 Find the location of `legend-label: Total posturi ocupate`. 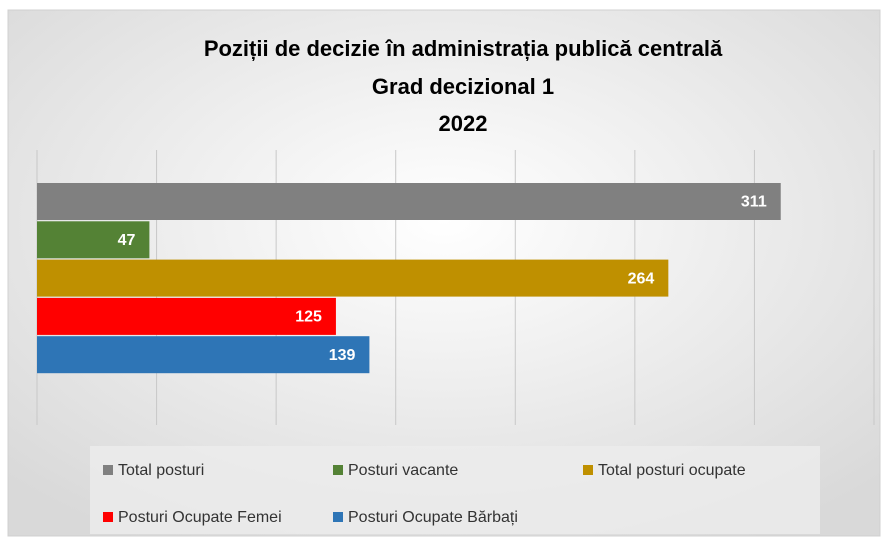

legend-label: Total posturi ocupate is located at coordinates (672, 470).